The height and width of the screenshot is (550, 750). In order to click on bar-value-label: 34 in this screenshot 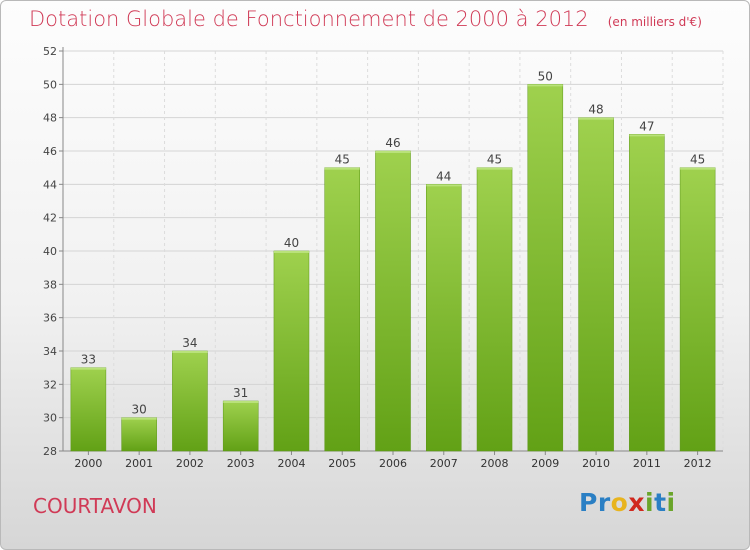, I will do `click(189, 343)`.